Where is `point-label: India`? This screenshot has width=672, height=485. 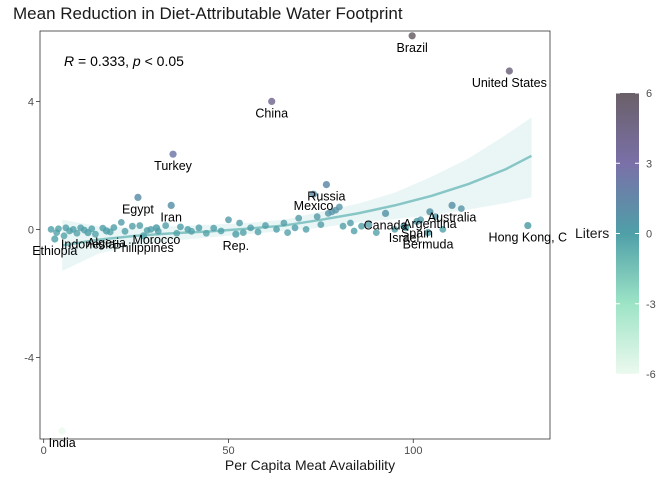
point-label: India is located at coordinates (62, 443).